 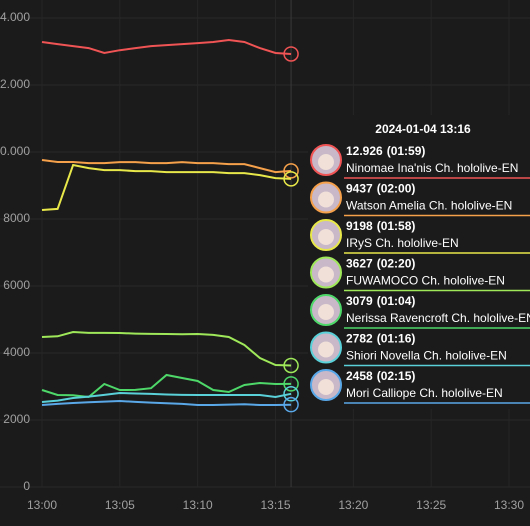 I want to click on x-tick-label: 13:10, so click(x=198, y=505).